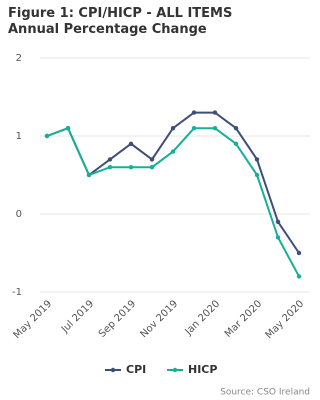 This screenshot has height=400, width=320. What do you see at coordinates (136, 369) in the screenshot?
I see `legend-label: CPI` at bounding box center [136, 369].